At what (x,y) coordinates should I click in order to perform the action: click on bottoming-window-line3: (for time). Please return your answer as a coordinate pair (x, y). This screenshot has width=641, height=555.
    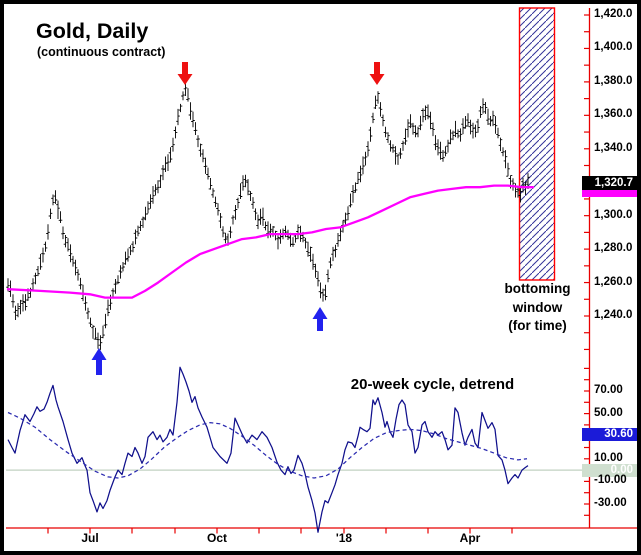
    Looking at the image, I should click on (537, 325).